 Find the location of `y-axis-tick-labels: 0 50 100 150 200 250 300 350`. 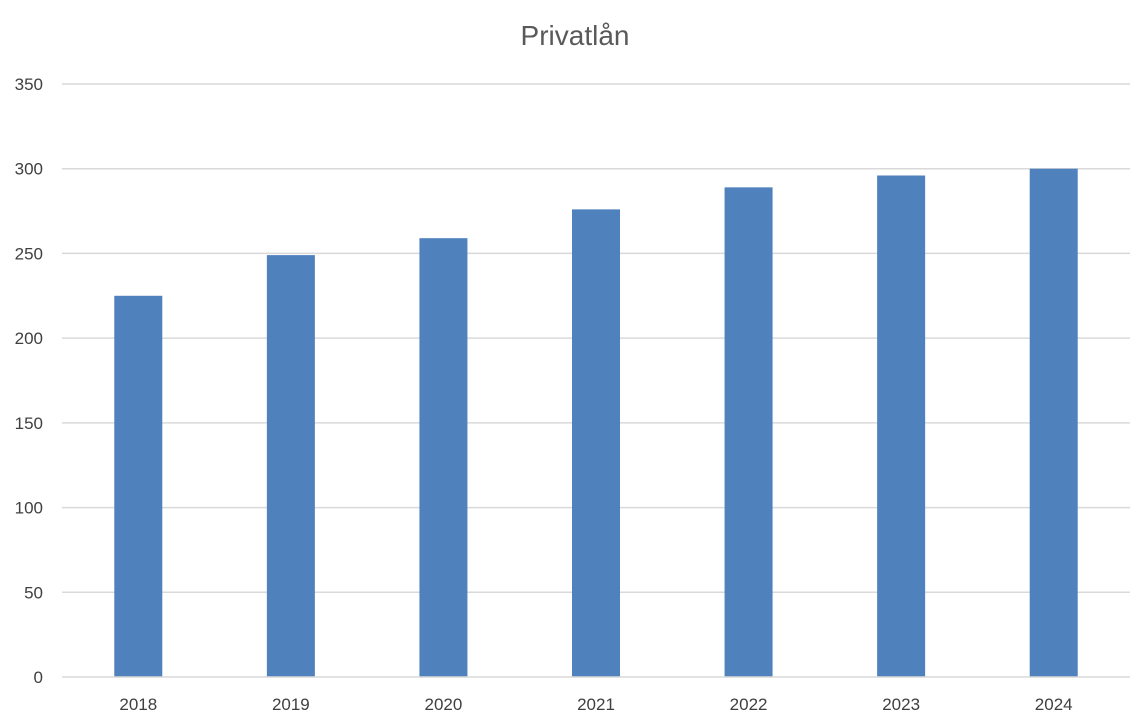

y-axis-tick-labels: 0 50 100 150 200 250 300 350 is located at coordinates (29, 381).